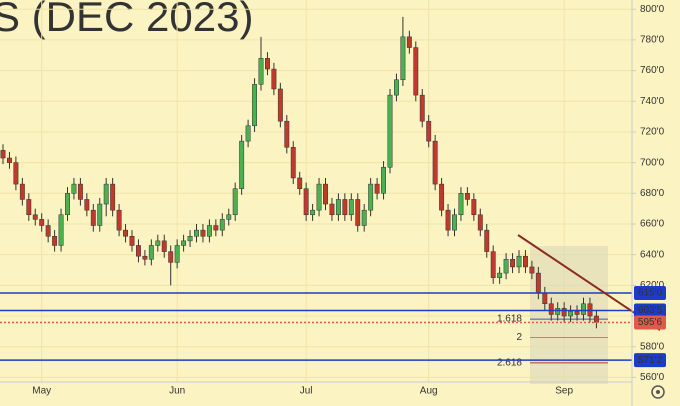 Image resolution: width=680 pixels, height=406 pixels. What do you see at coordinates (564, 391) in the screenshot?
I see `x-tick-label: Sep` at bounding box center [564, 391].